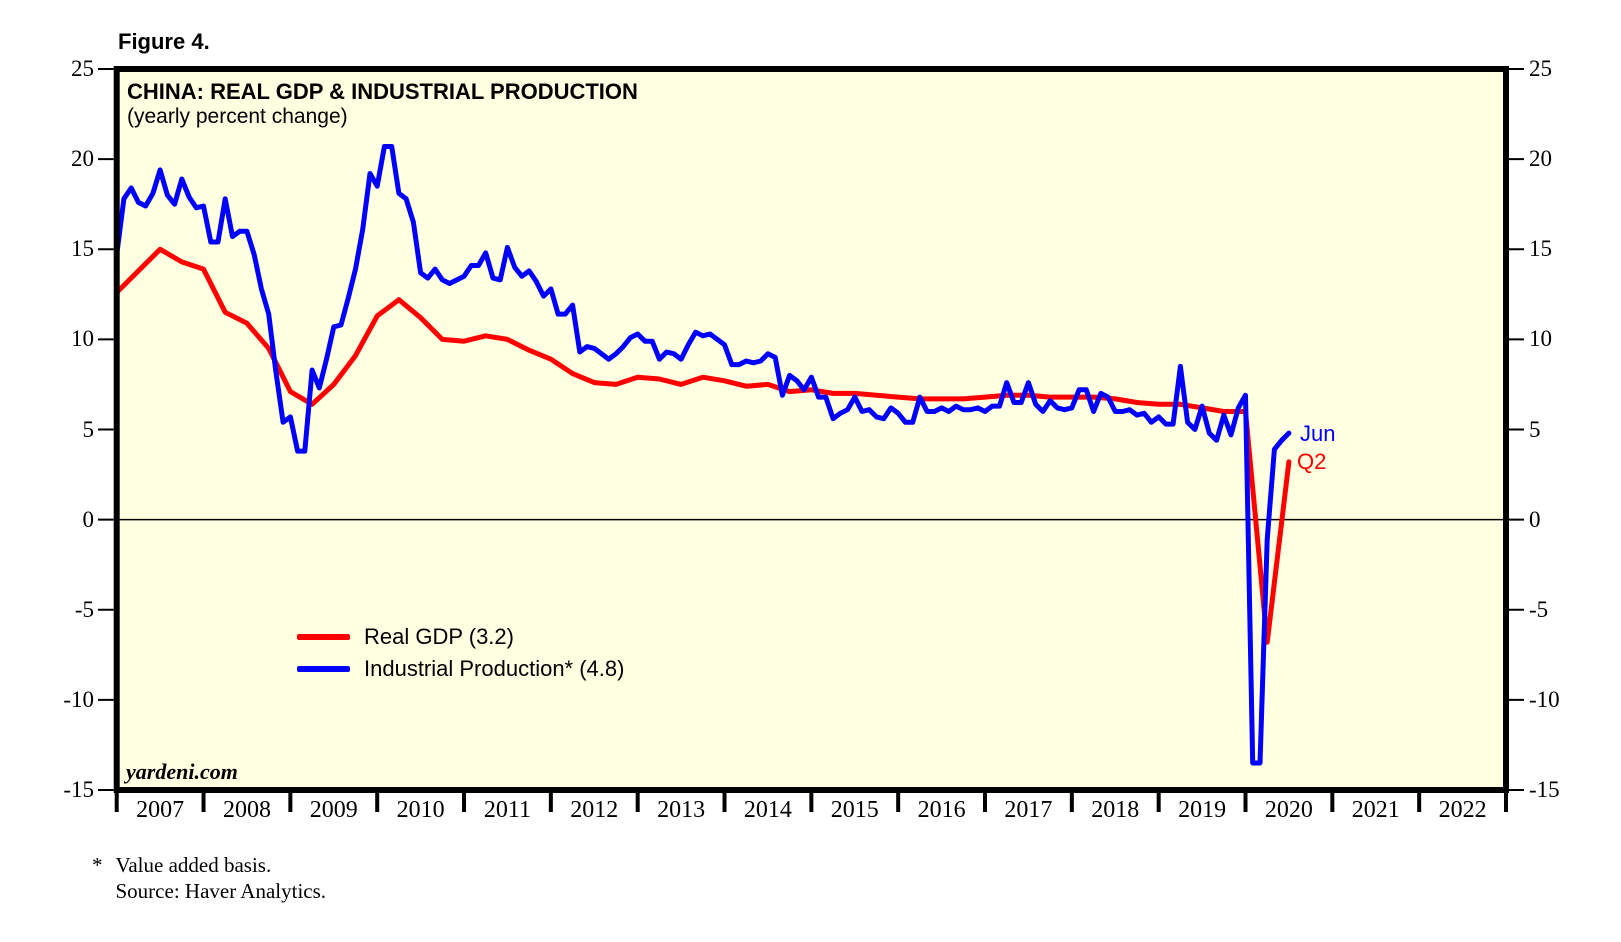 The height and width of the screenshot is (942, 1621). I want to click on chart-subtitle: (yearly percent change), so click(237, 116).